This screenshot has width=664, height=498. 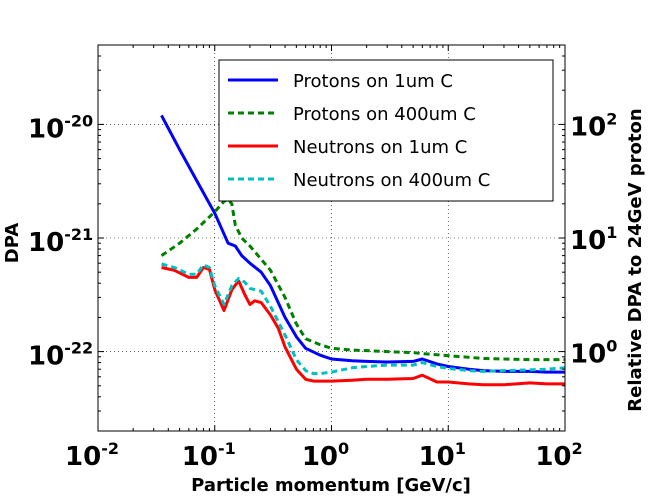 I want to click on y-axis-label: DPA, so click(x=12, y=243).